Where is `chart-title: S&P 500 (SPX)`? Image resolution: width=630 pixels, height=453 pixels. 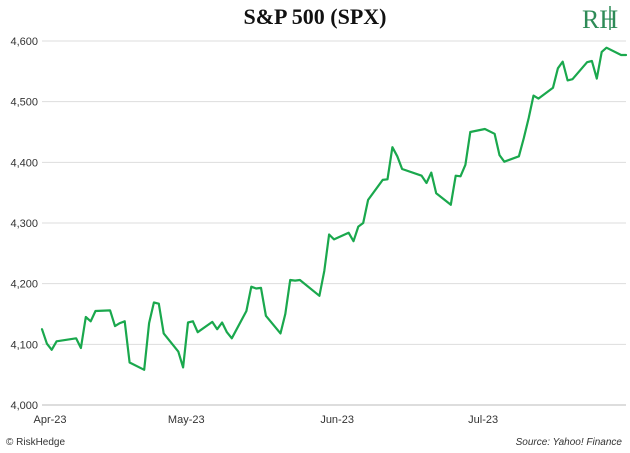
chart-title: S&P 500 (SPX) is located at coordinates (315, 16).